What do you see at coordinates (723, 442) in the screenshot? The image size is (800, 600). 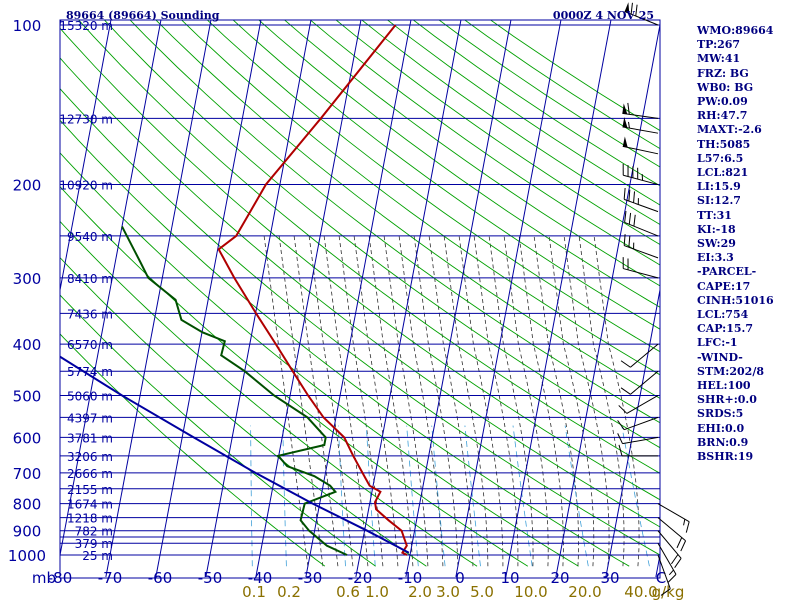 I see `sounding-index: BRN:0.9` at bounding box center [723, 442].